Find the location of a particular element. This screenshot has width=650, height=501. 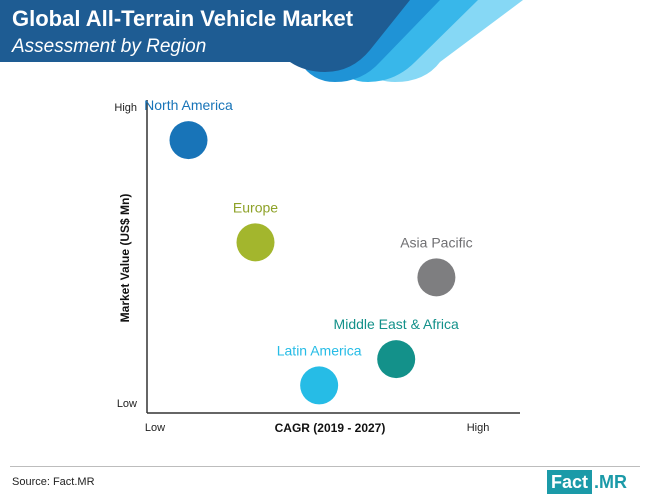

header-background is located at coordinates (261, 41).